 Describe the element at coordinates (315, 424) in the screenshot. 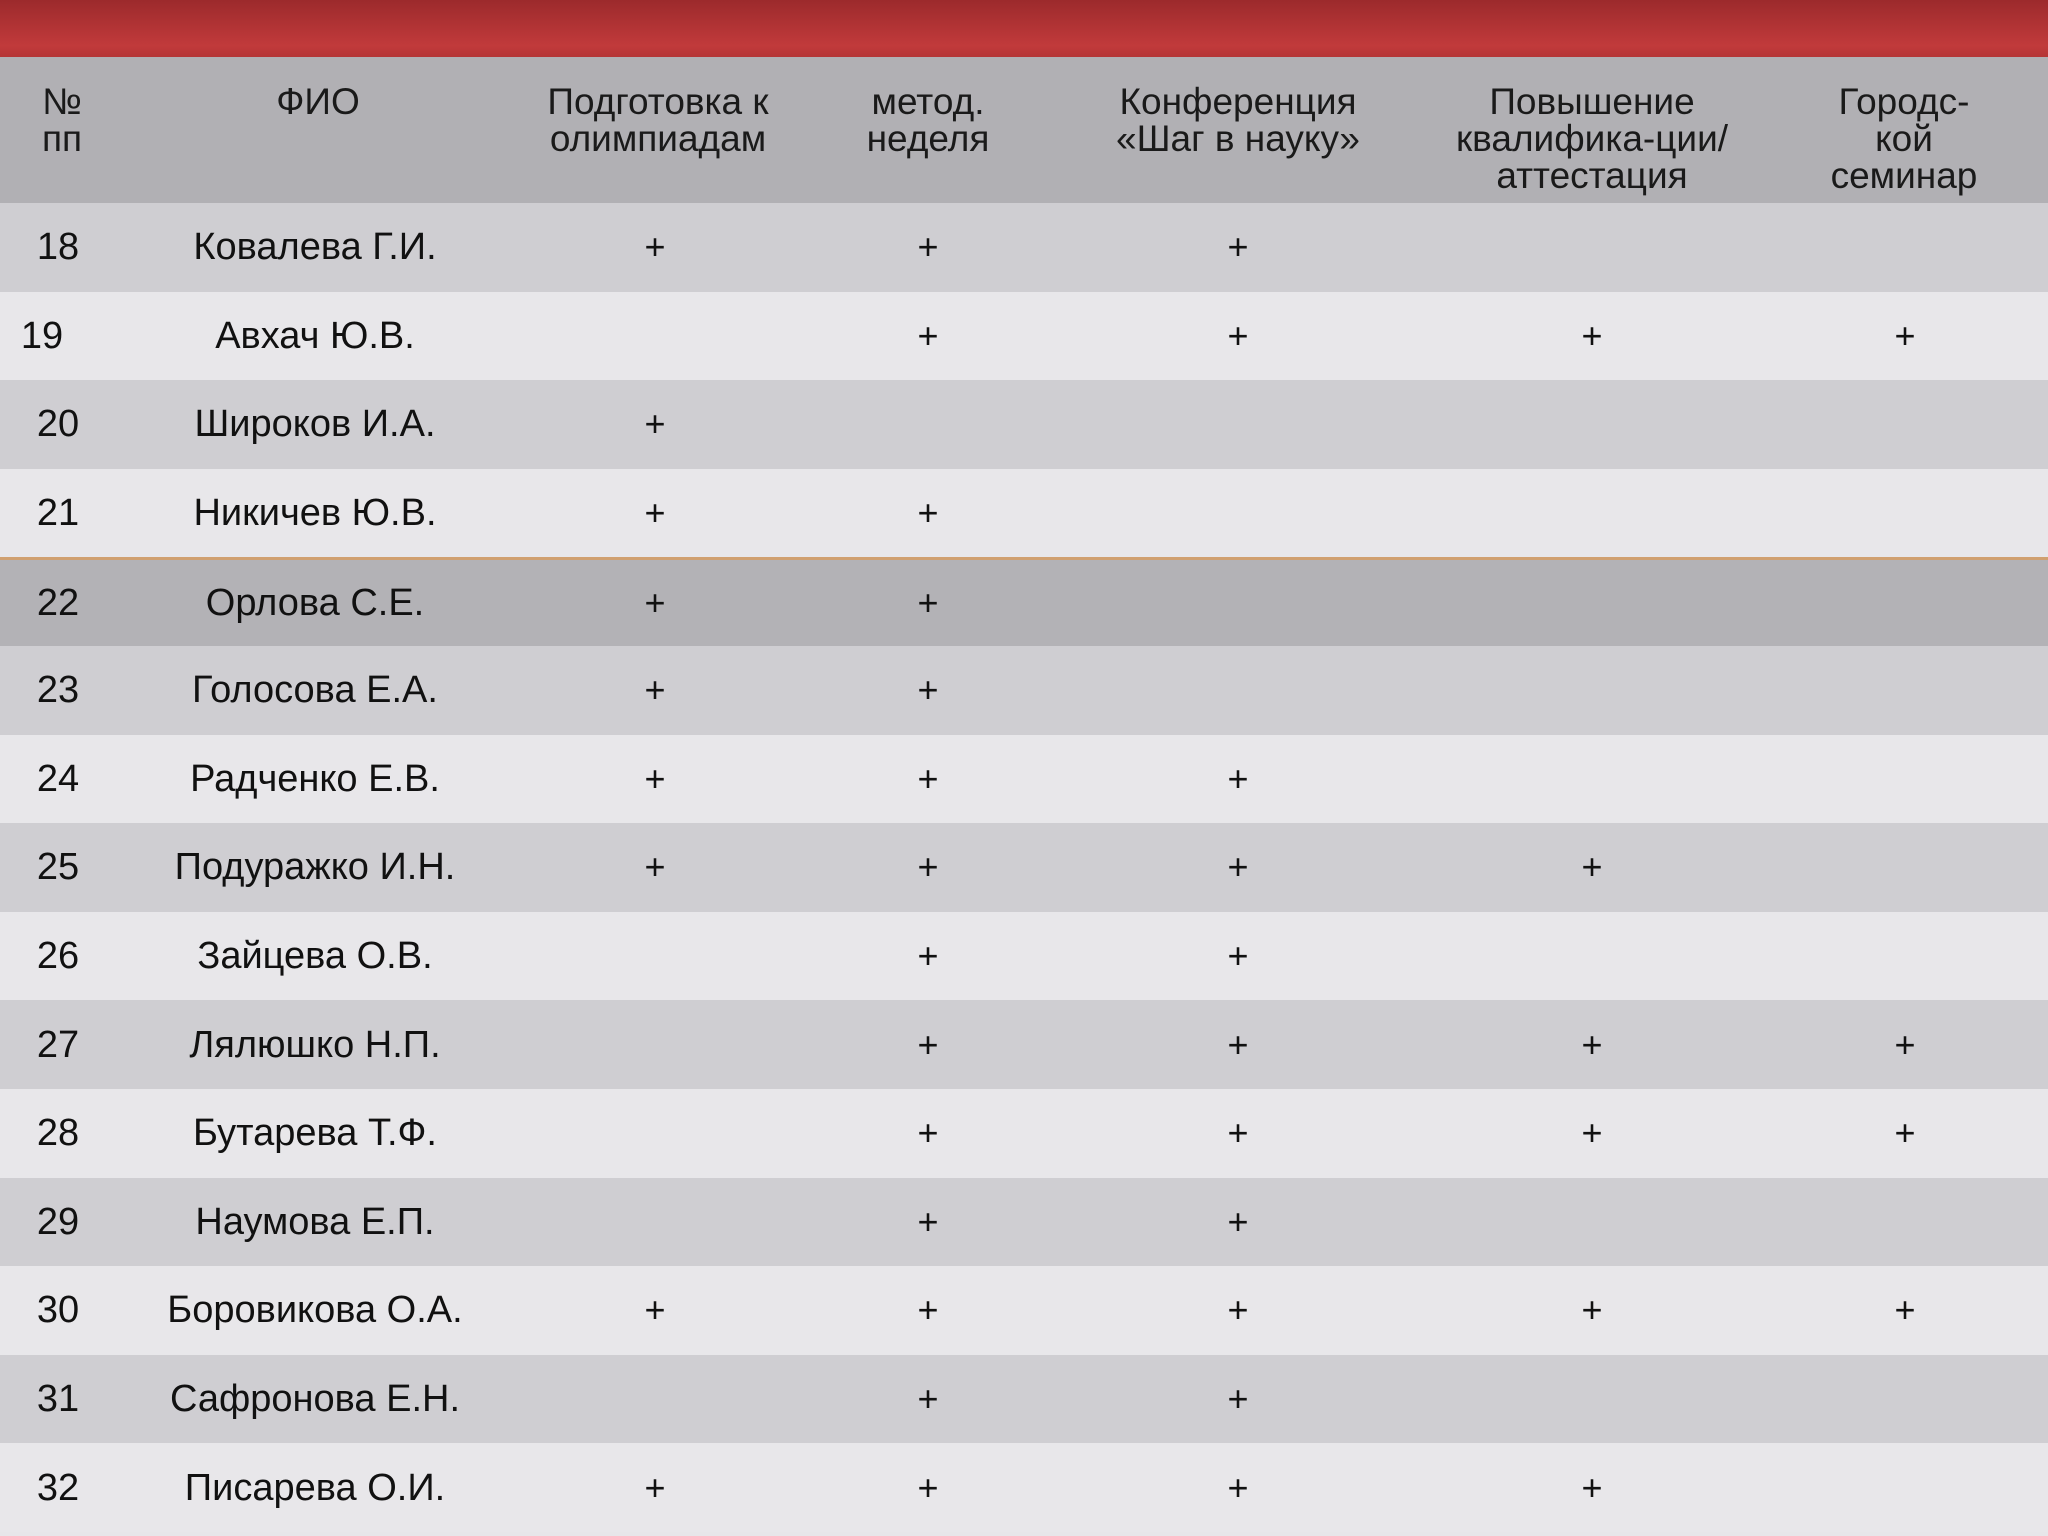

I see `row-name: Широков И.А.` at that location.